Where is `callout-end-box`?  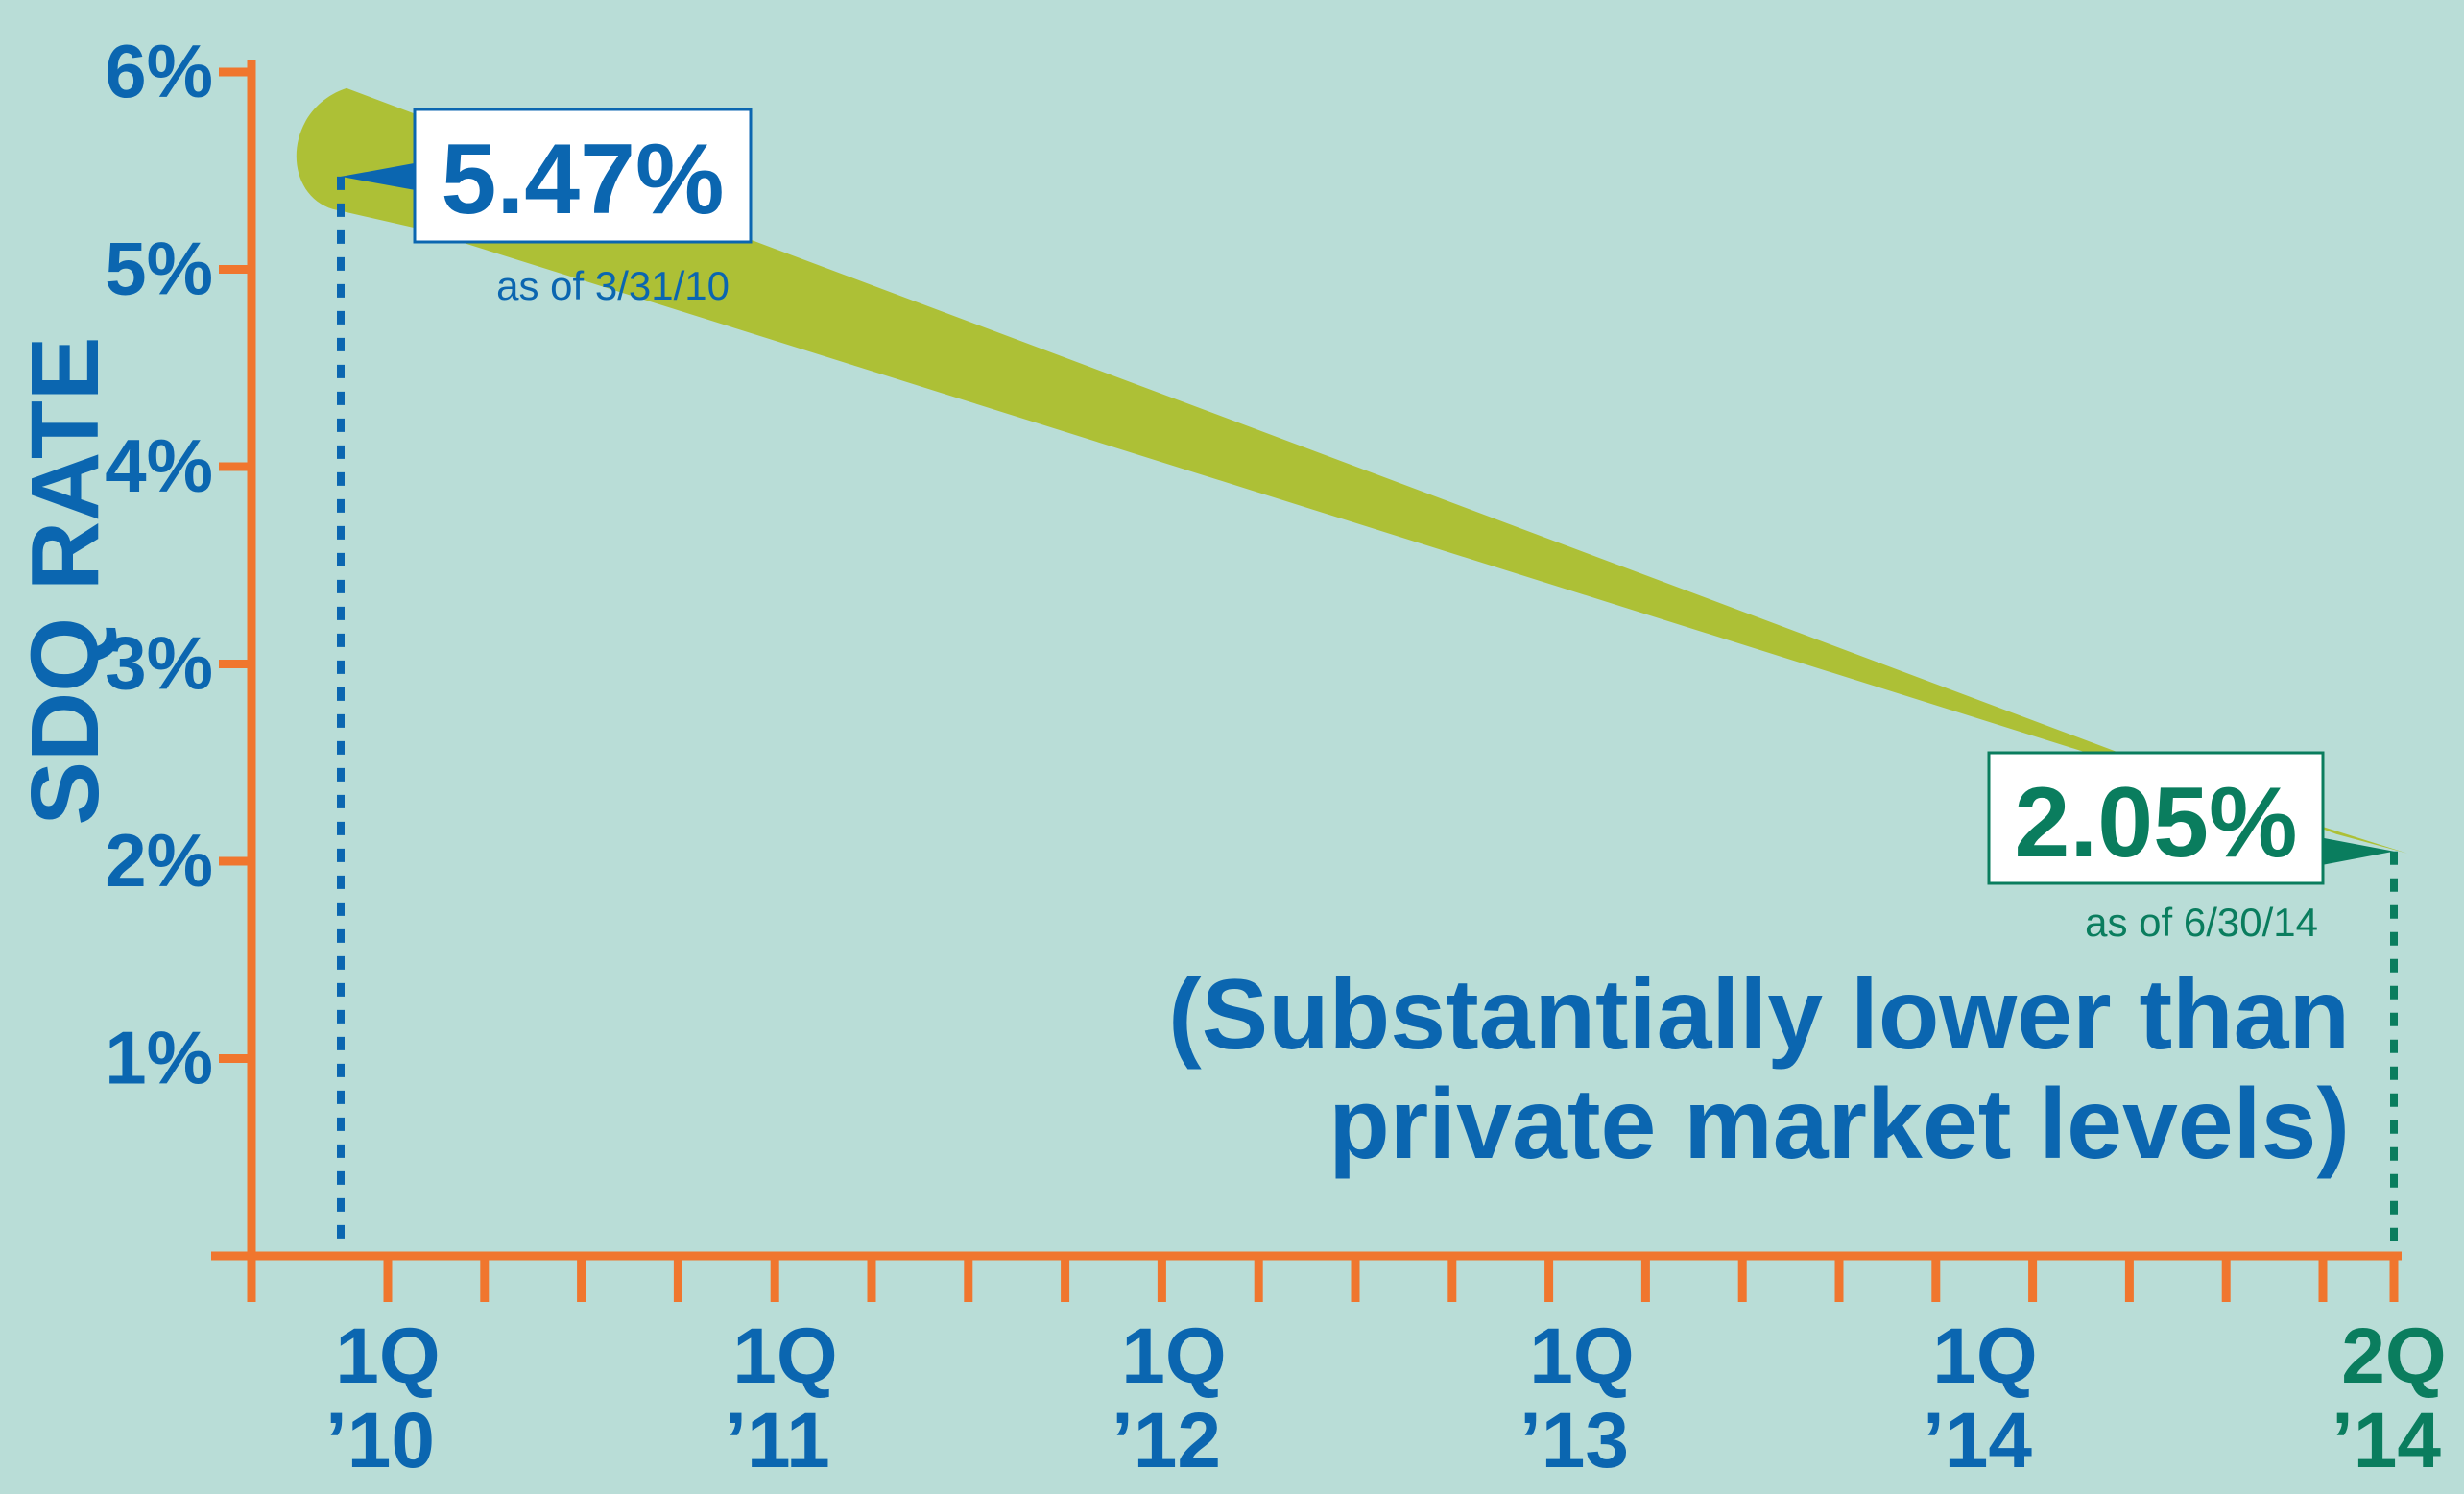 callout-end-box is located at coordinates (2156, 818).